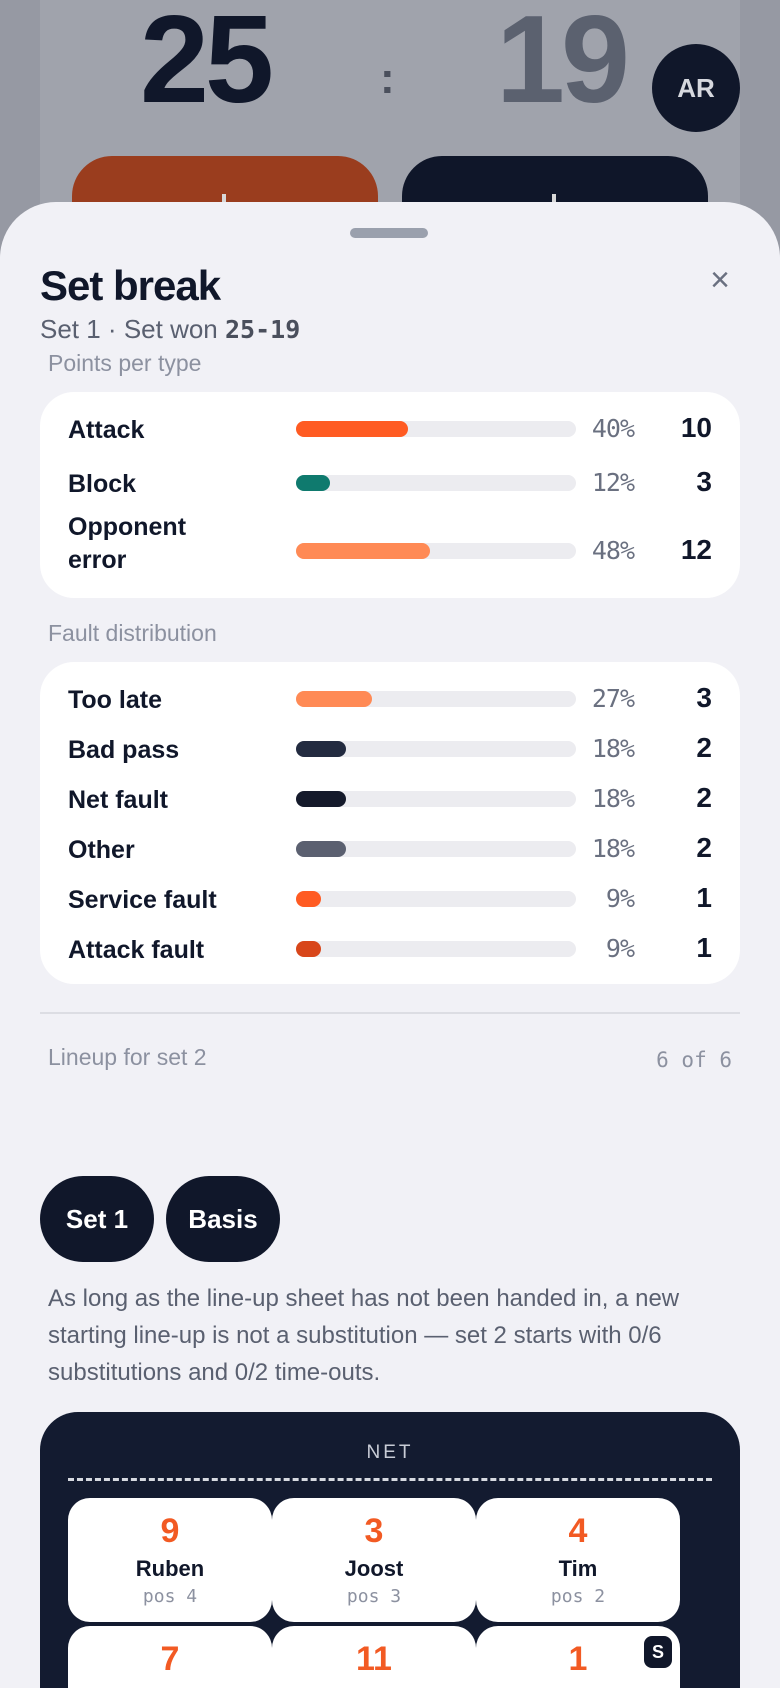 Image resolution: width=780 pixels, height=1688 pixels. I want to click on set-1-button: Set 1, so click(97, 1219).